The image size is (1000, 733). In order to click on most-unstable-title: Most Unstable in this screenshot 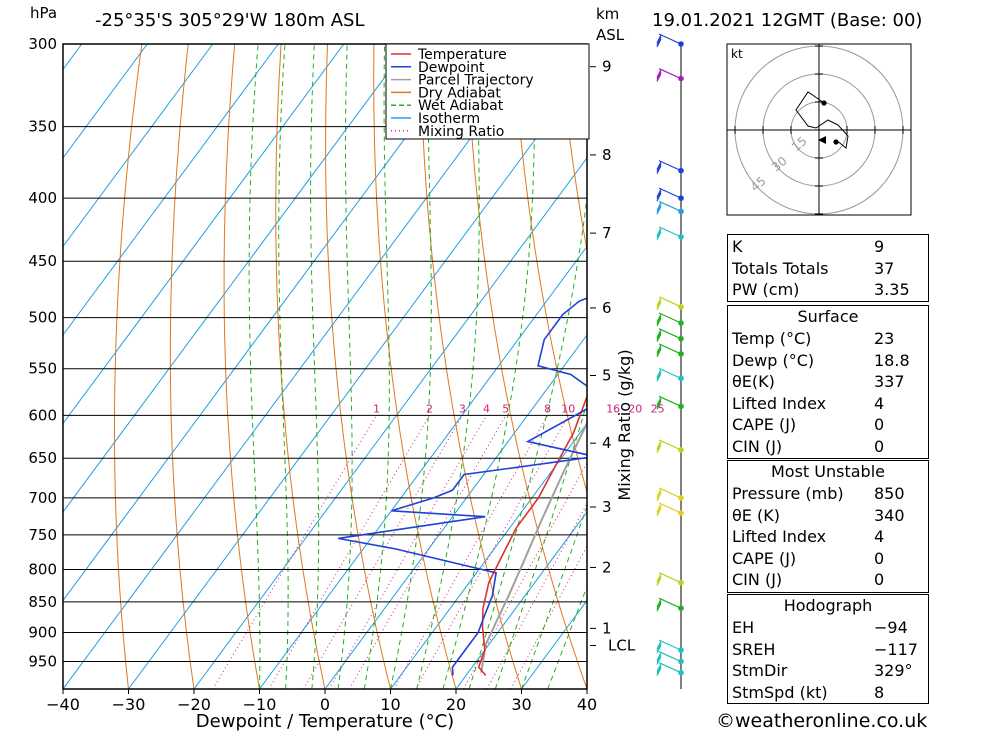, I will do `click(828, 471)`.